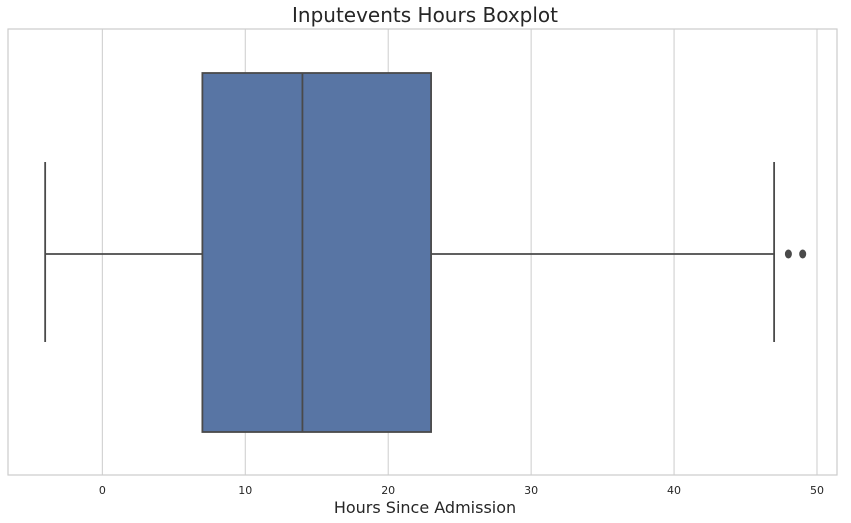 Image resolution: width=851 pixels, height=523 pixels. I want to click on x-tick-label-0: 0, so click(102, 490).